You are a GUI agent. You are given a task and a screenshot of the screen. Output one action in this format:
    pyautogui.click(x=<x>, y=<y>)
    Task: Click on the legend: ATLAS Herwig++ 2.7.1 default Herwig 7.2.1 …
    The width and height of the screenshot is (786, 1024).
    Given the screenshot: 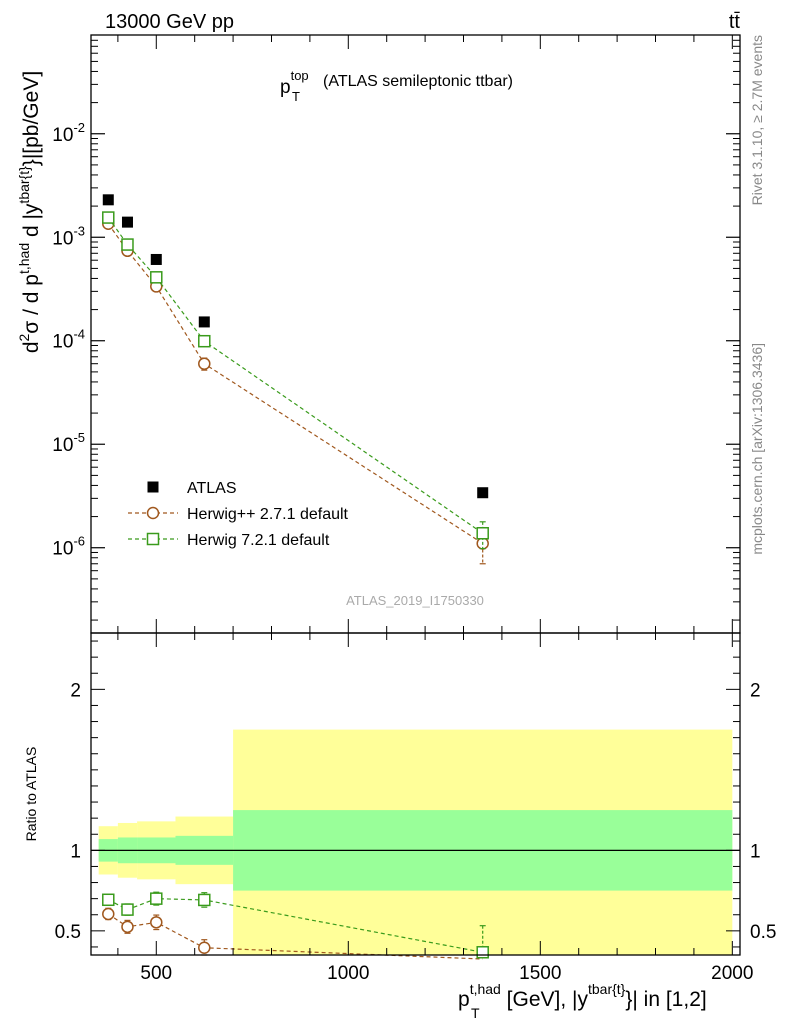 What is the action you would take?
    pyautogui.click(x=238, y=514)
    